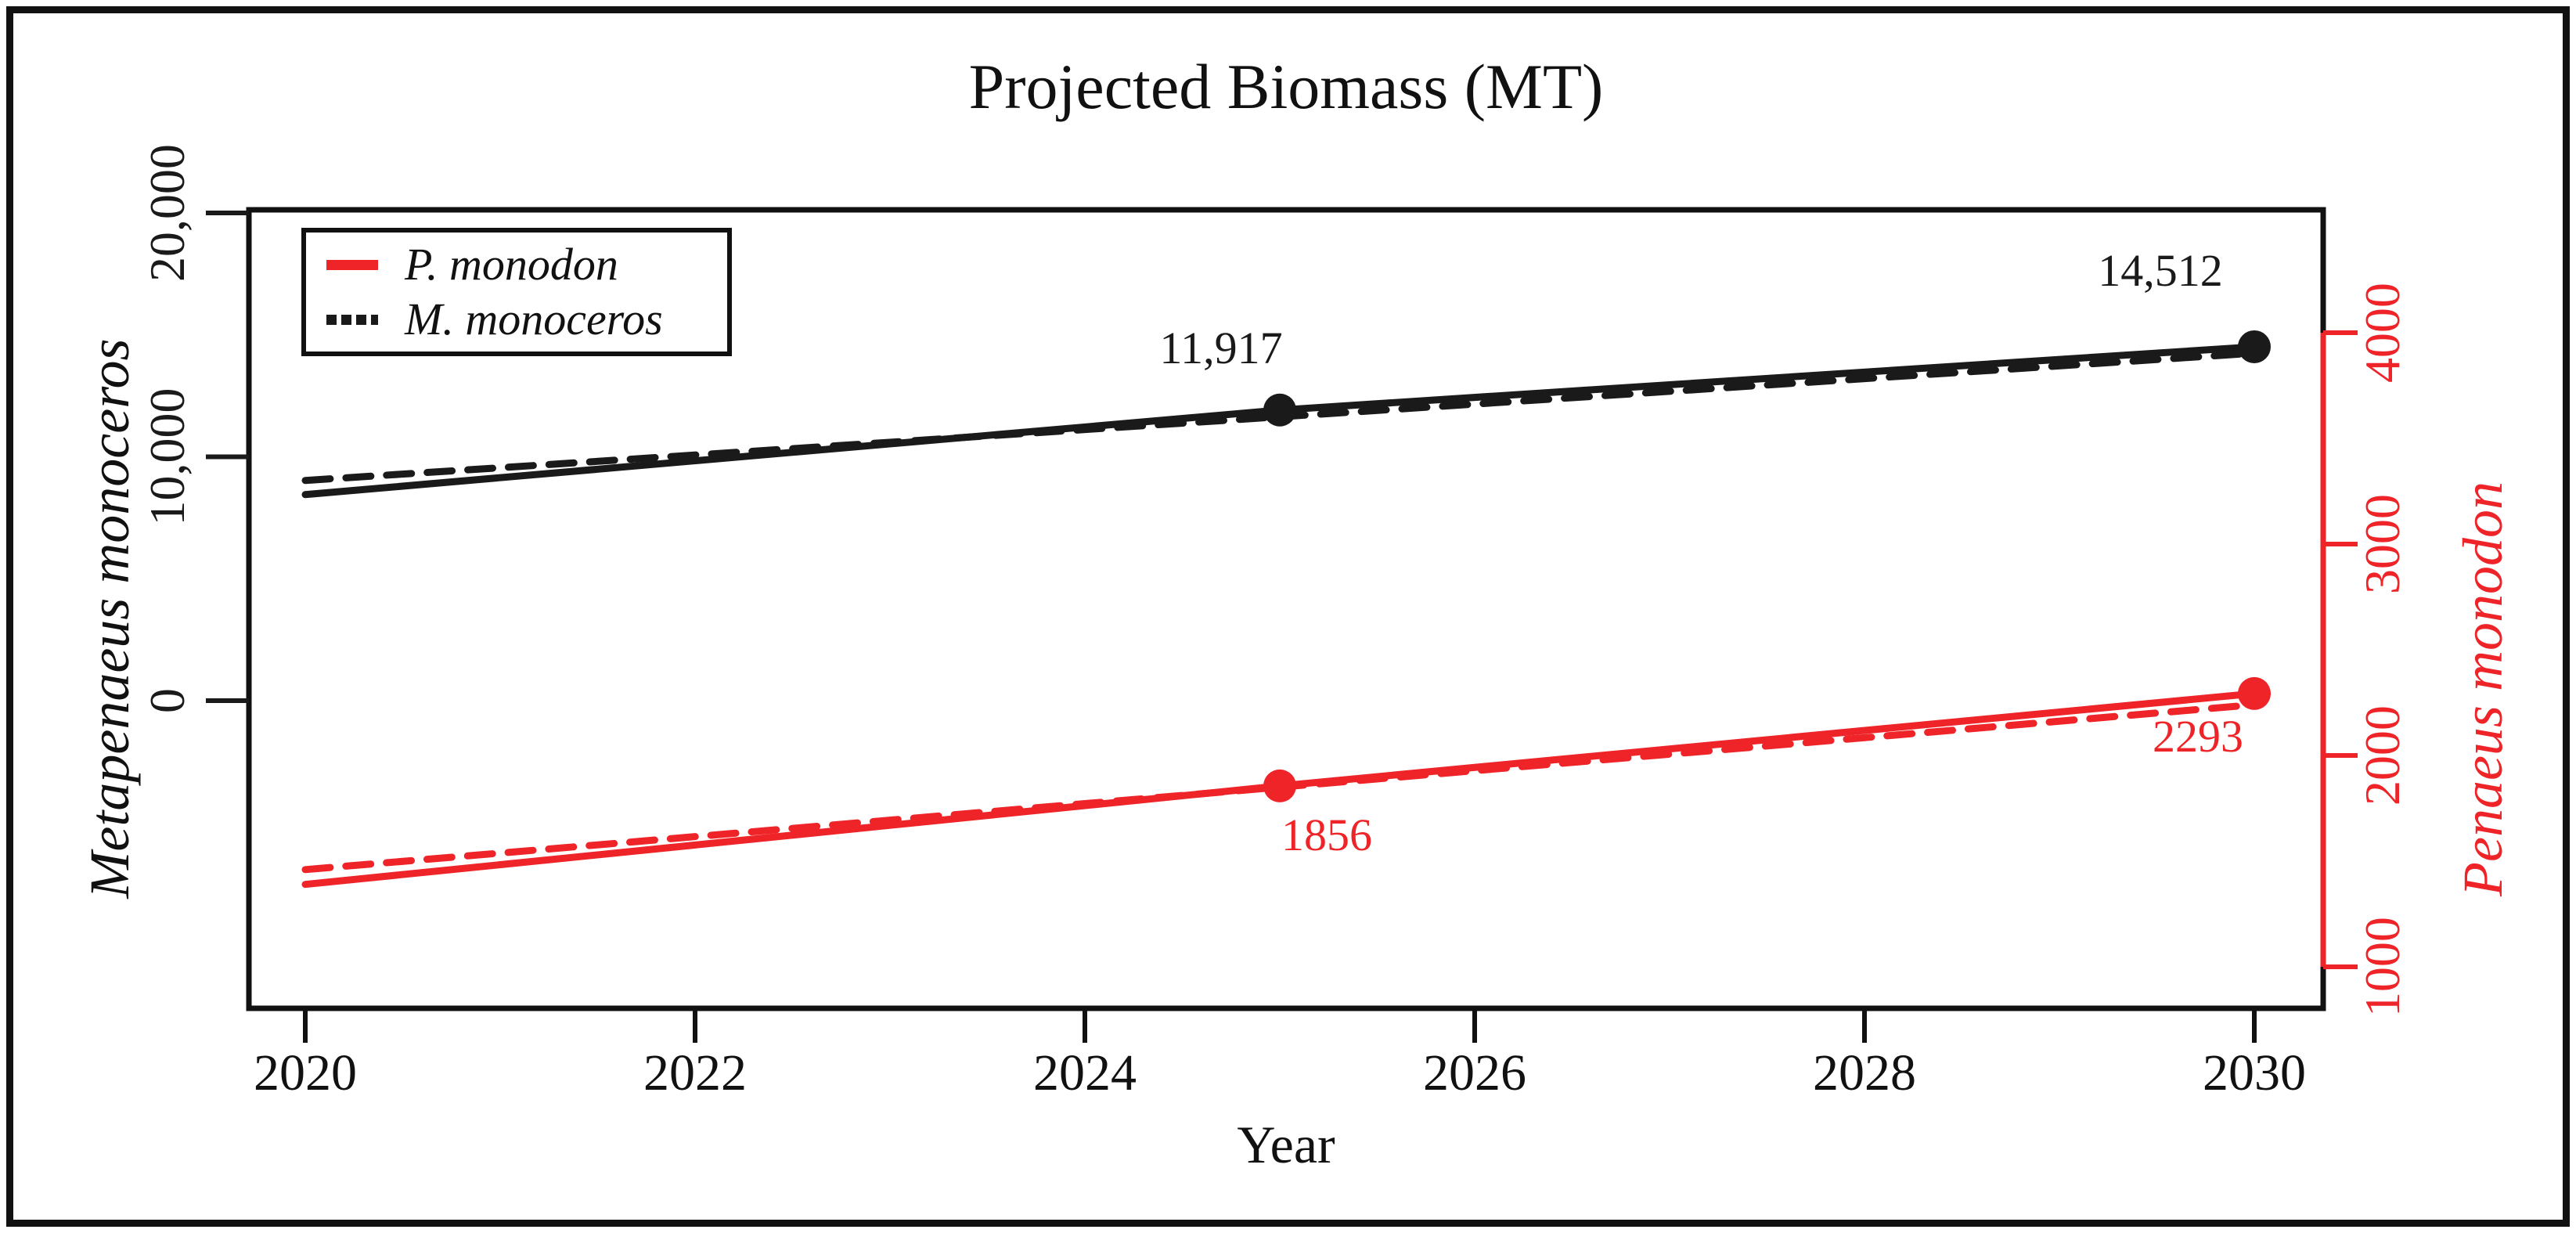 This screenshot has height=1233, width=2576. I want to click on data-point-label: 14,512, so click(2160, 270).